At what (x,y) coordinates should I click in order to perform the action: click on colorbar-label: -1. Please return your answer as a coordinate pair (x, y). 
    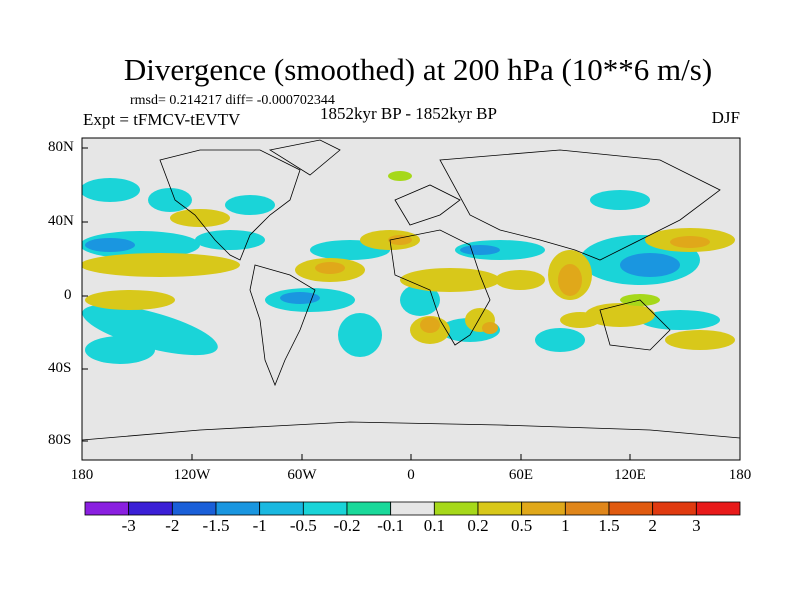
    Looking at the image, I should click on (259, 525).